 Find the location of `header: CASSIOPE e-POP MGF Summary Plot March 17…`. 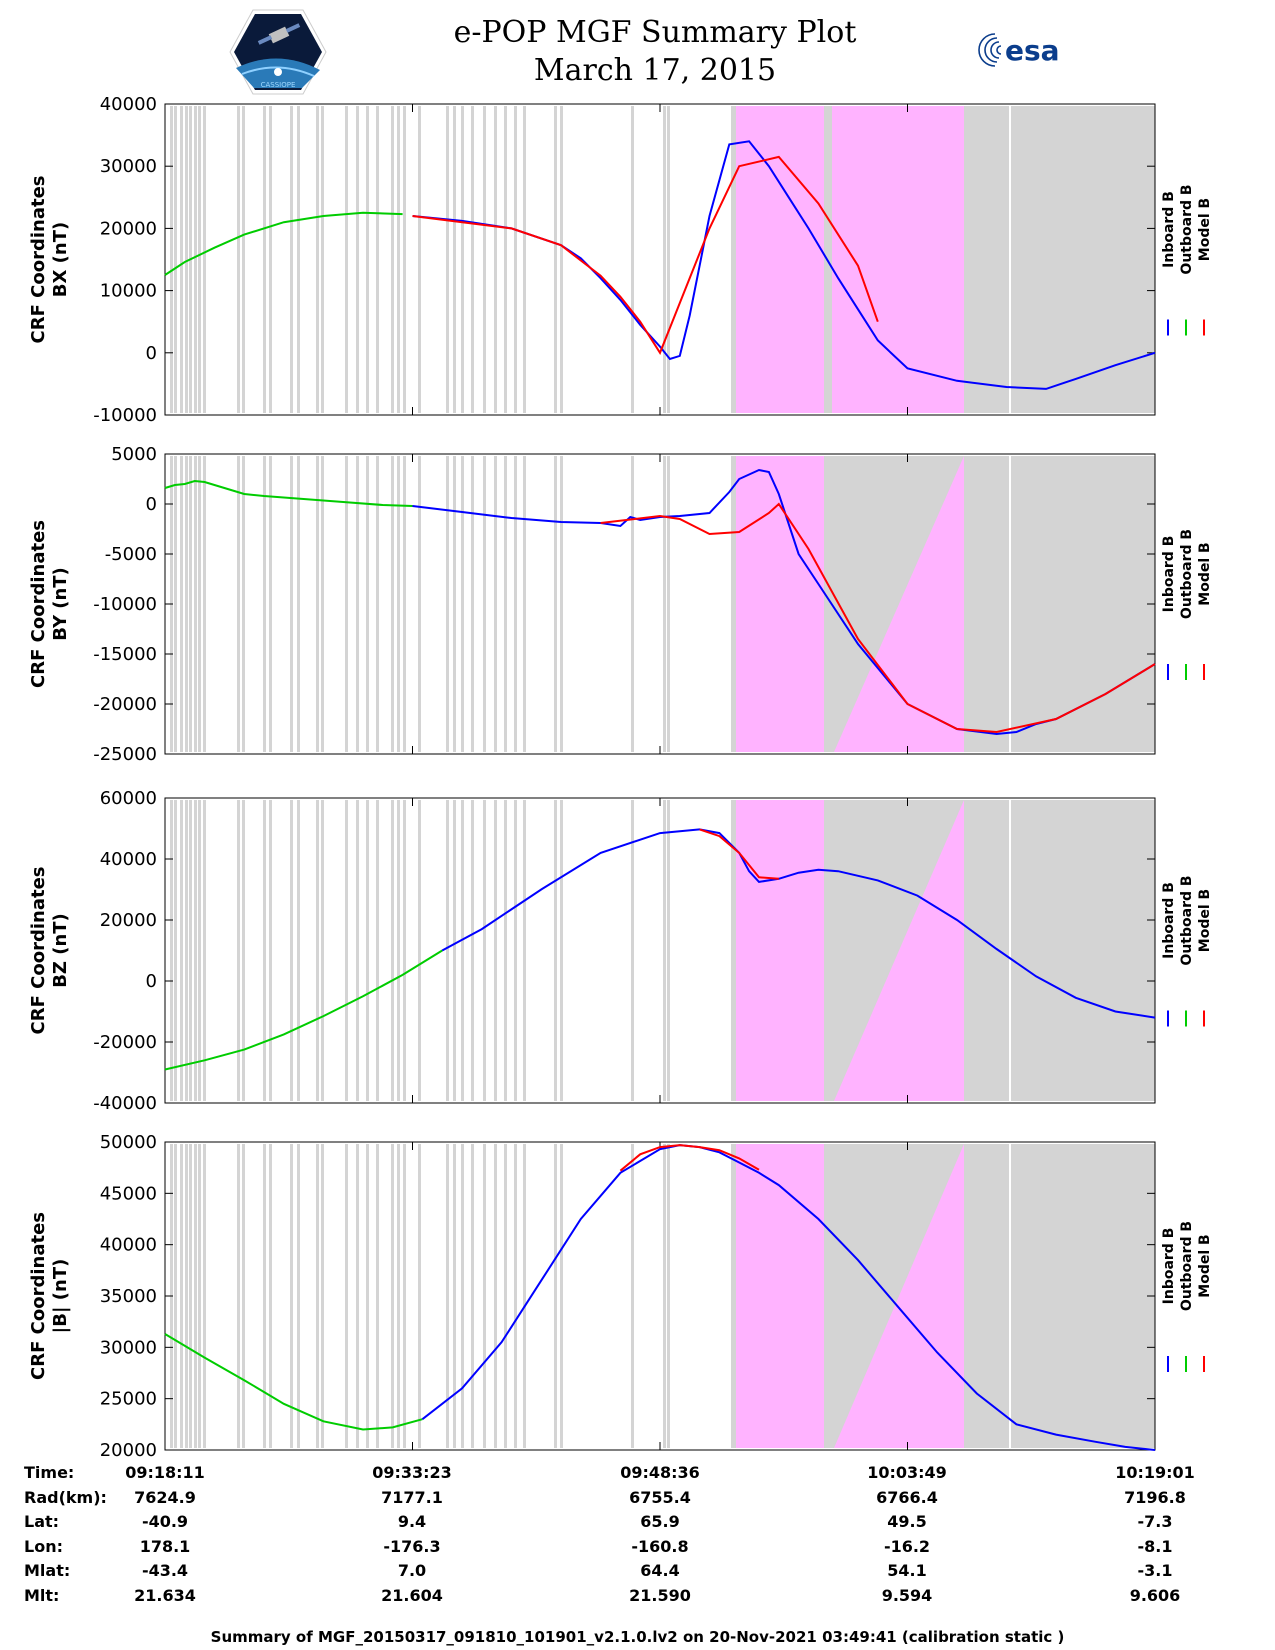

header: CASSIOPE e-POP MGF Summary Plot March 17… is located at coordinates (637, 50).